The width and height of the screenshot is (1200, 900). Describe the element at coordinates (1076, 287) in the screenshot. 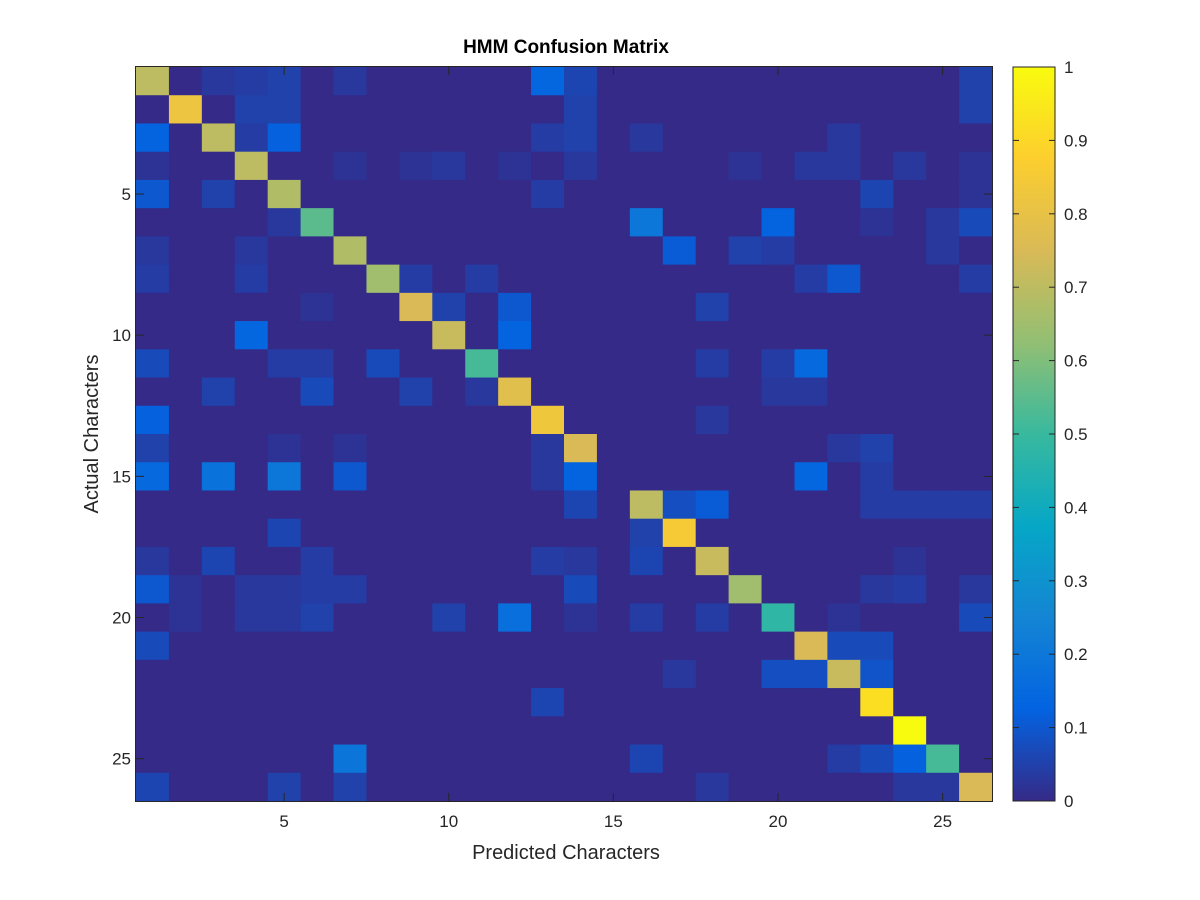

I see `colorbar-tick-label: 0.7` at that location.